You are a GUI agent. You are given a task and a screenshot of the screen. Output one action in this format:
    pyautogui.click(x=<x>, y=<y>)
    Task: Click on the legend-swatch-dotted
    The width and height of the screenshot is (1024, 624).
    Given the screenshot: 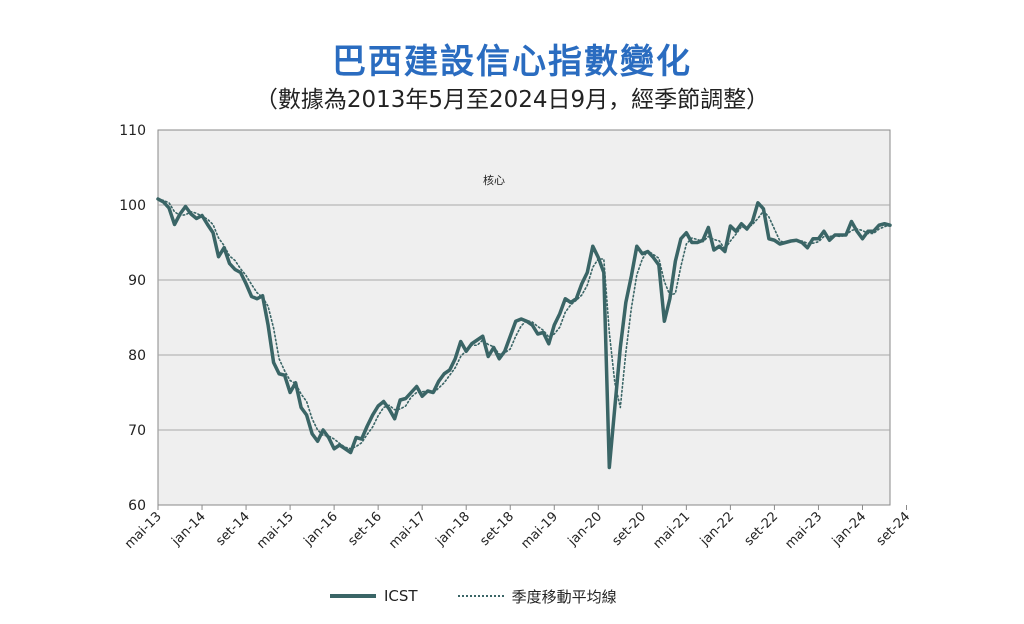 What is the action you would take?
    pyautogui.click(x=480, y=596)
    